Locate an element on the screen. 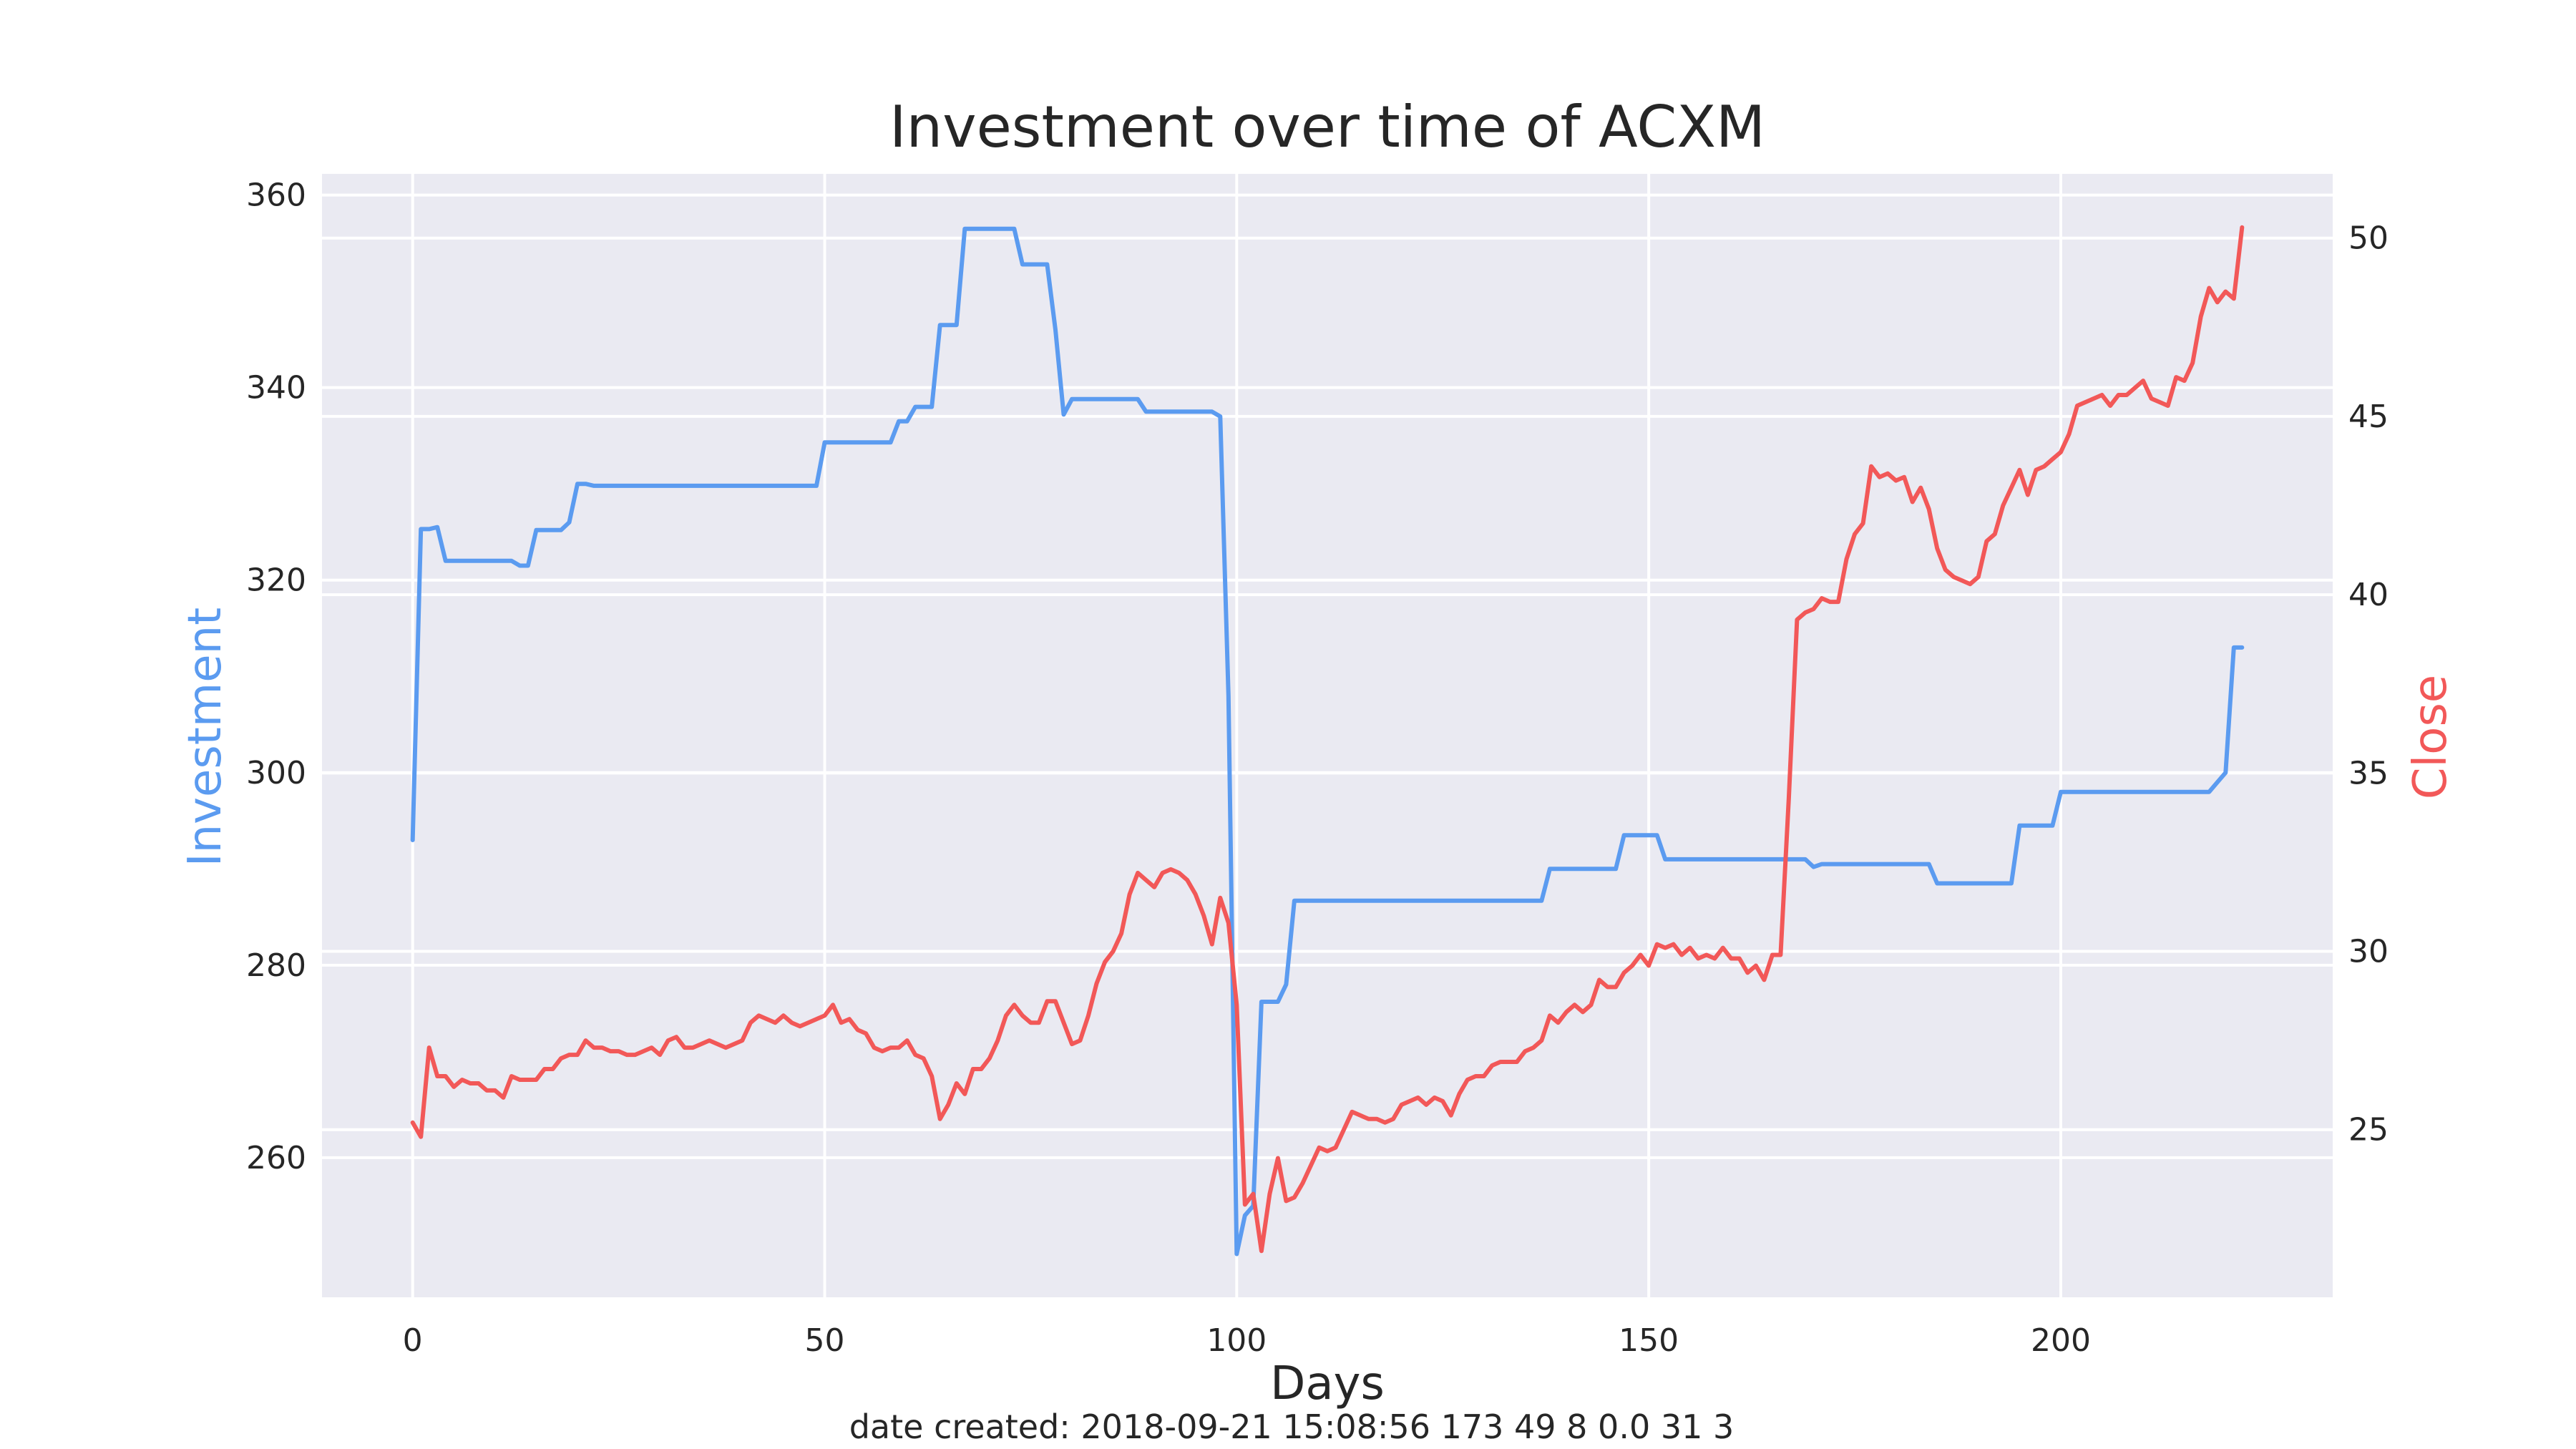 The height and width of the screenshot is (1449, 2576). left-tick-label: 300 is located at coordinates (276, 773).